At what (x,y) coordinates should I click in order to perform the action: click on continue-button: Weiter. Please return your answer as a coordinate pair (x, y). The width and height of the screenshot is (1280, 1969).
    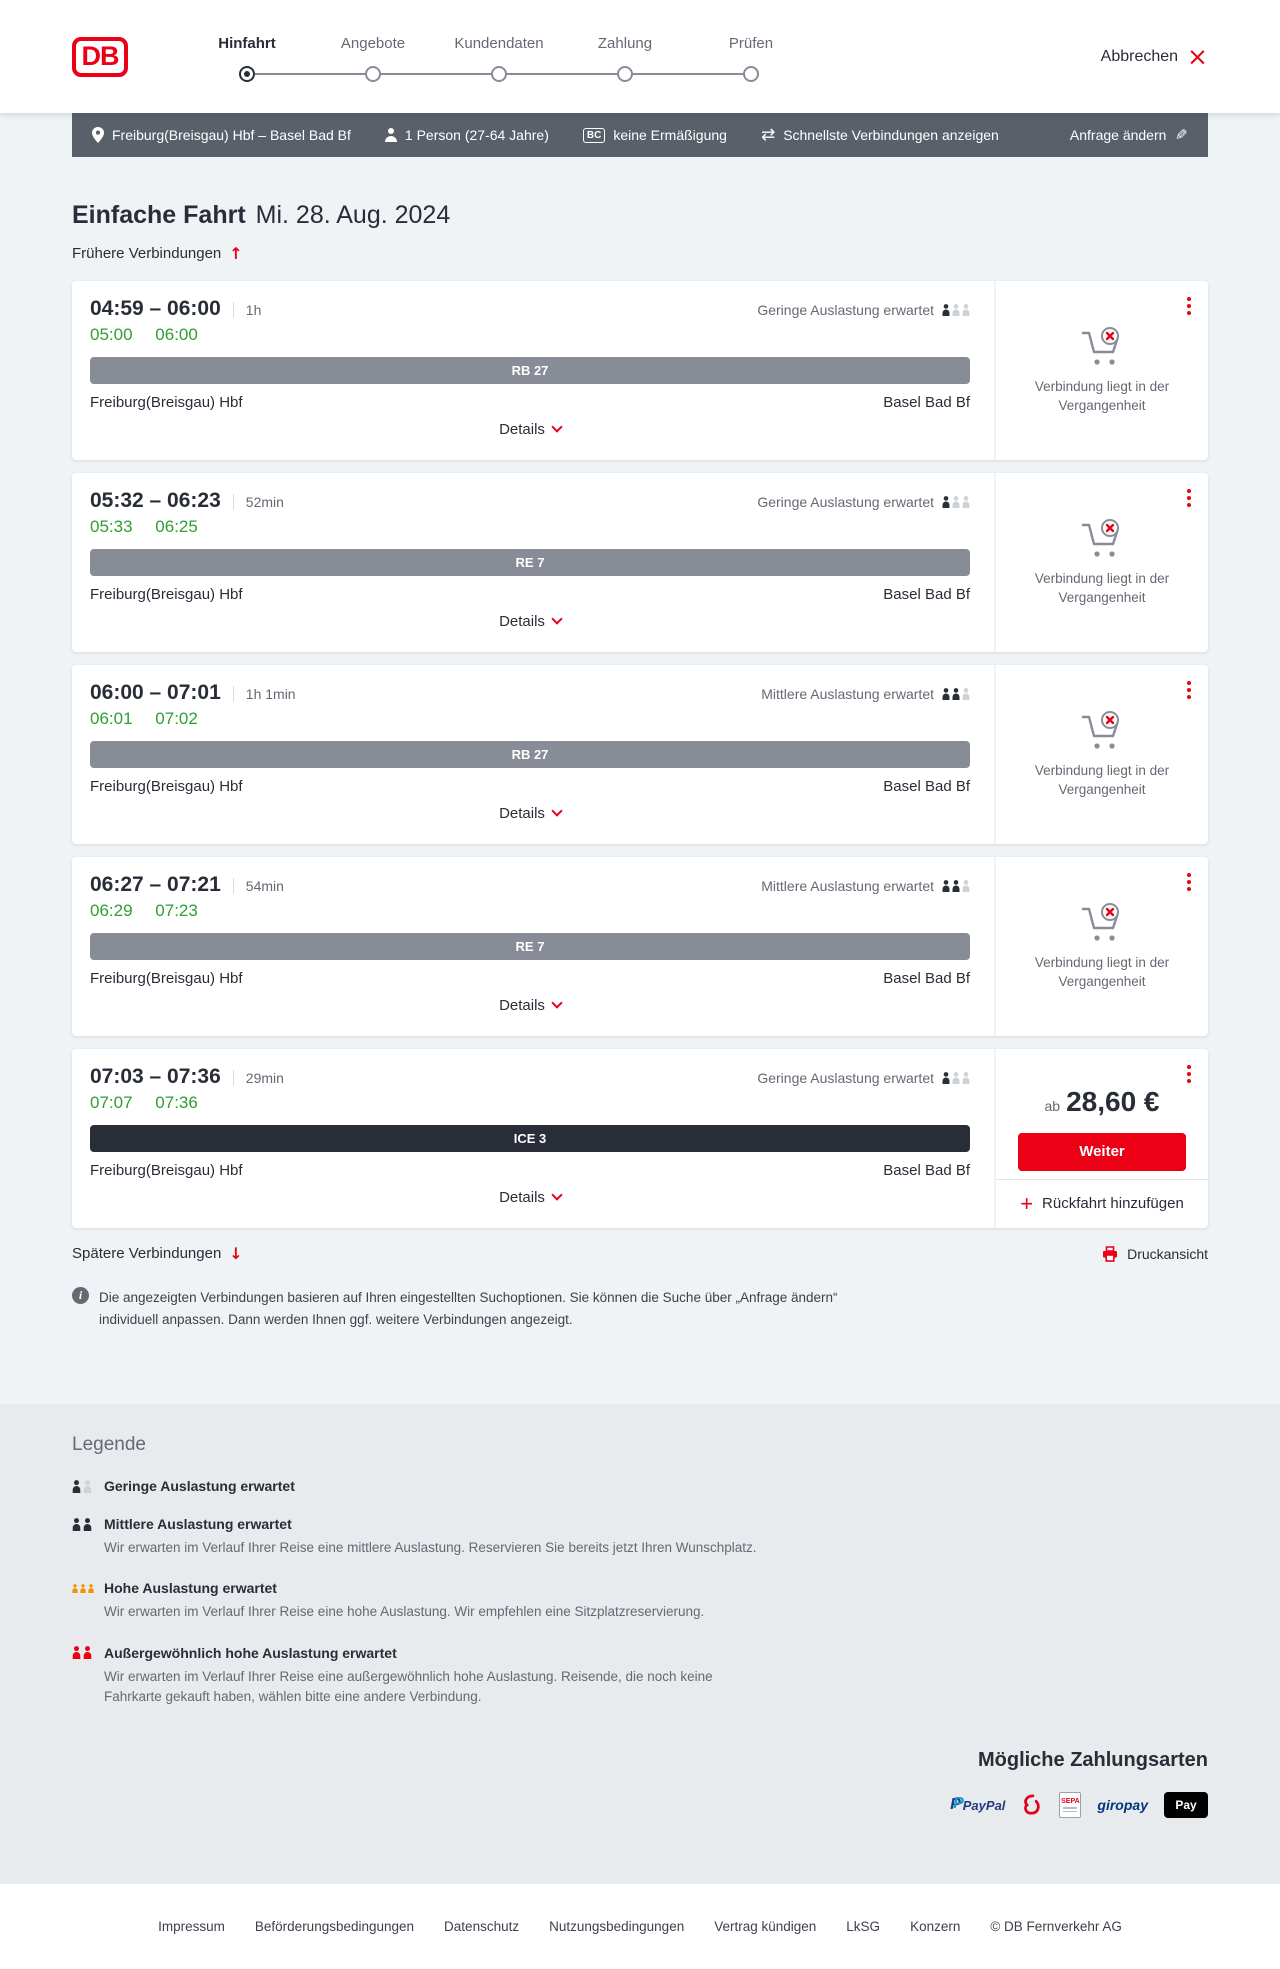
    Looking at the image, I should click on (1102, 1151).